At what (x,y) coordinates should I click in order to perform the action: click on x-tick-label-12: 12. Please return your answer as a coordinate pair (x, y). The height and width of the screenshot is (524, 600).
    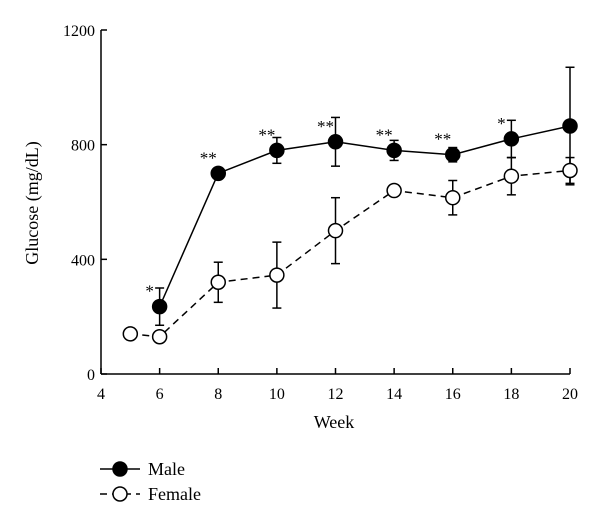
    Looking at the image, I should click on (336, 394).